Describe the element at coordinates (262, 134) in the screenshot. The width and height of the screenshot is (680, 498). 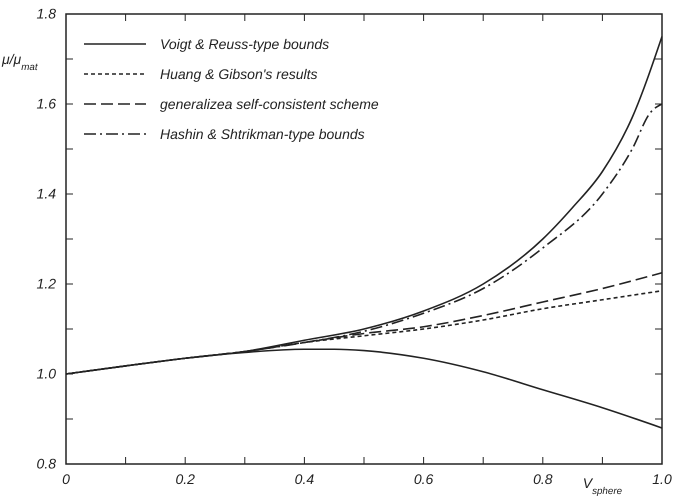
I see `legend-label: Hashin & Shtrikman-type bounds` at that location.